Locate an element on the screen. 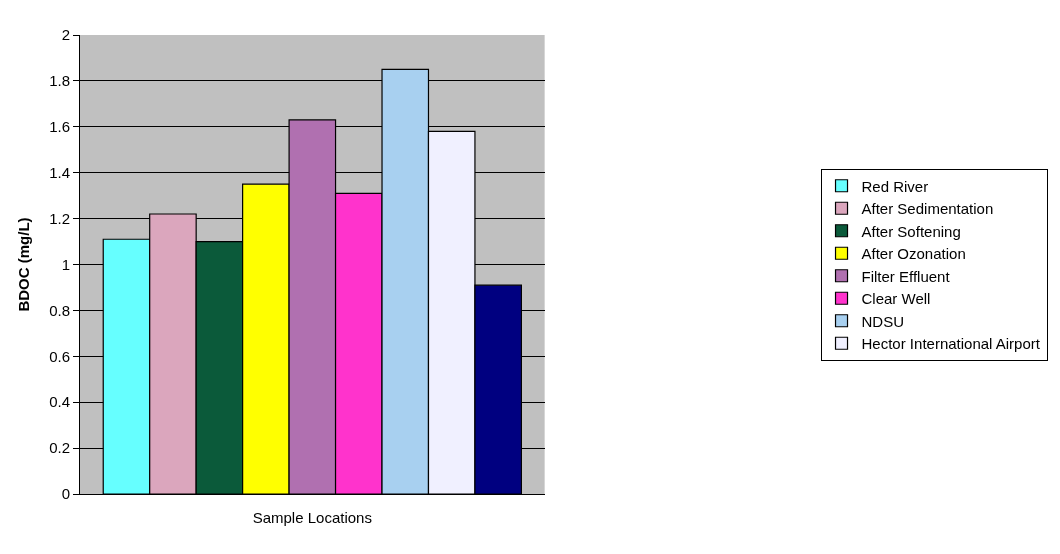  x-axis-title: Sample Locations is located at coordinates (312, 517).